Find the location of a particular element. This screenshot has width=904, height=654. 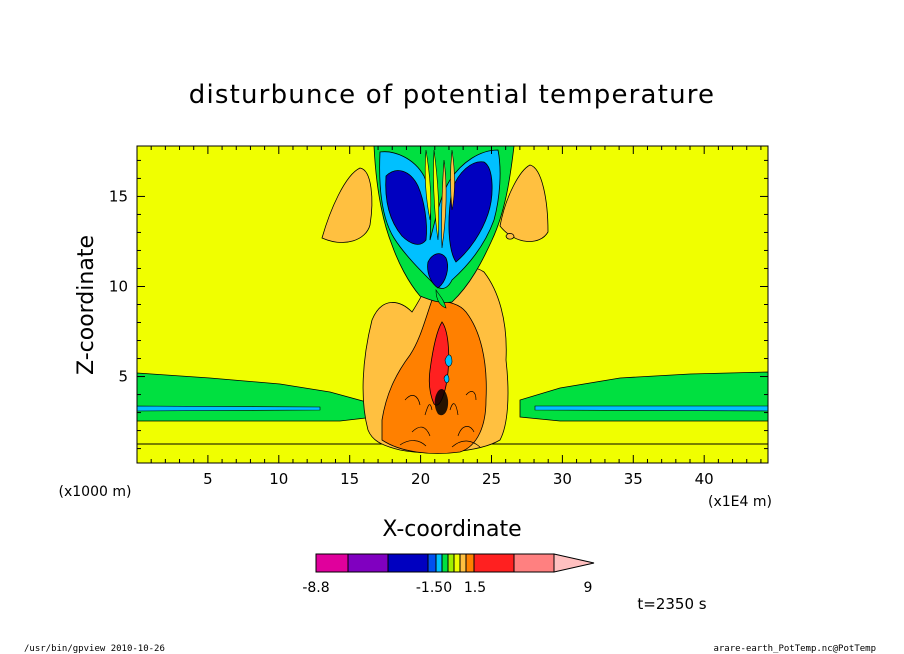

x-tick-label: 30 is located at coordinates (562, 479).